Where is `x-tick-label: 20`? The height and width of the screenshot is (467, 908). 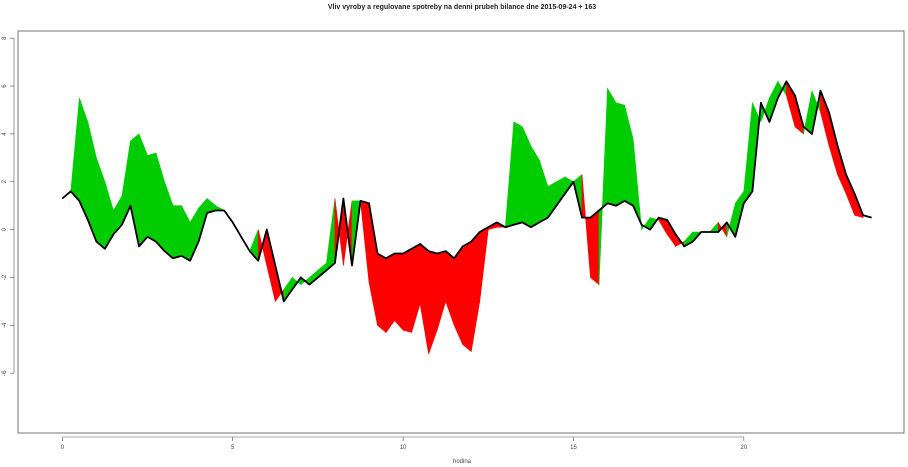 x-tick-label: 20 is located at coordinates (743, 448).